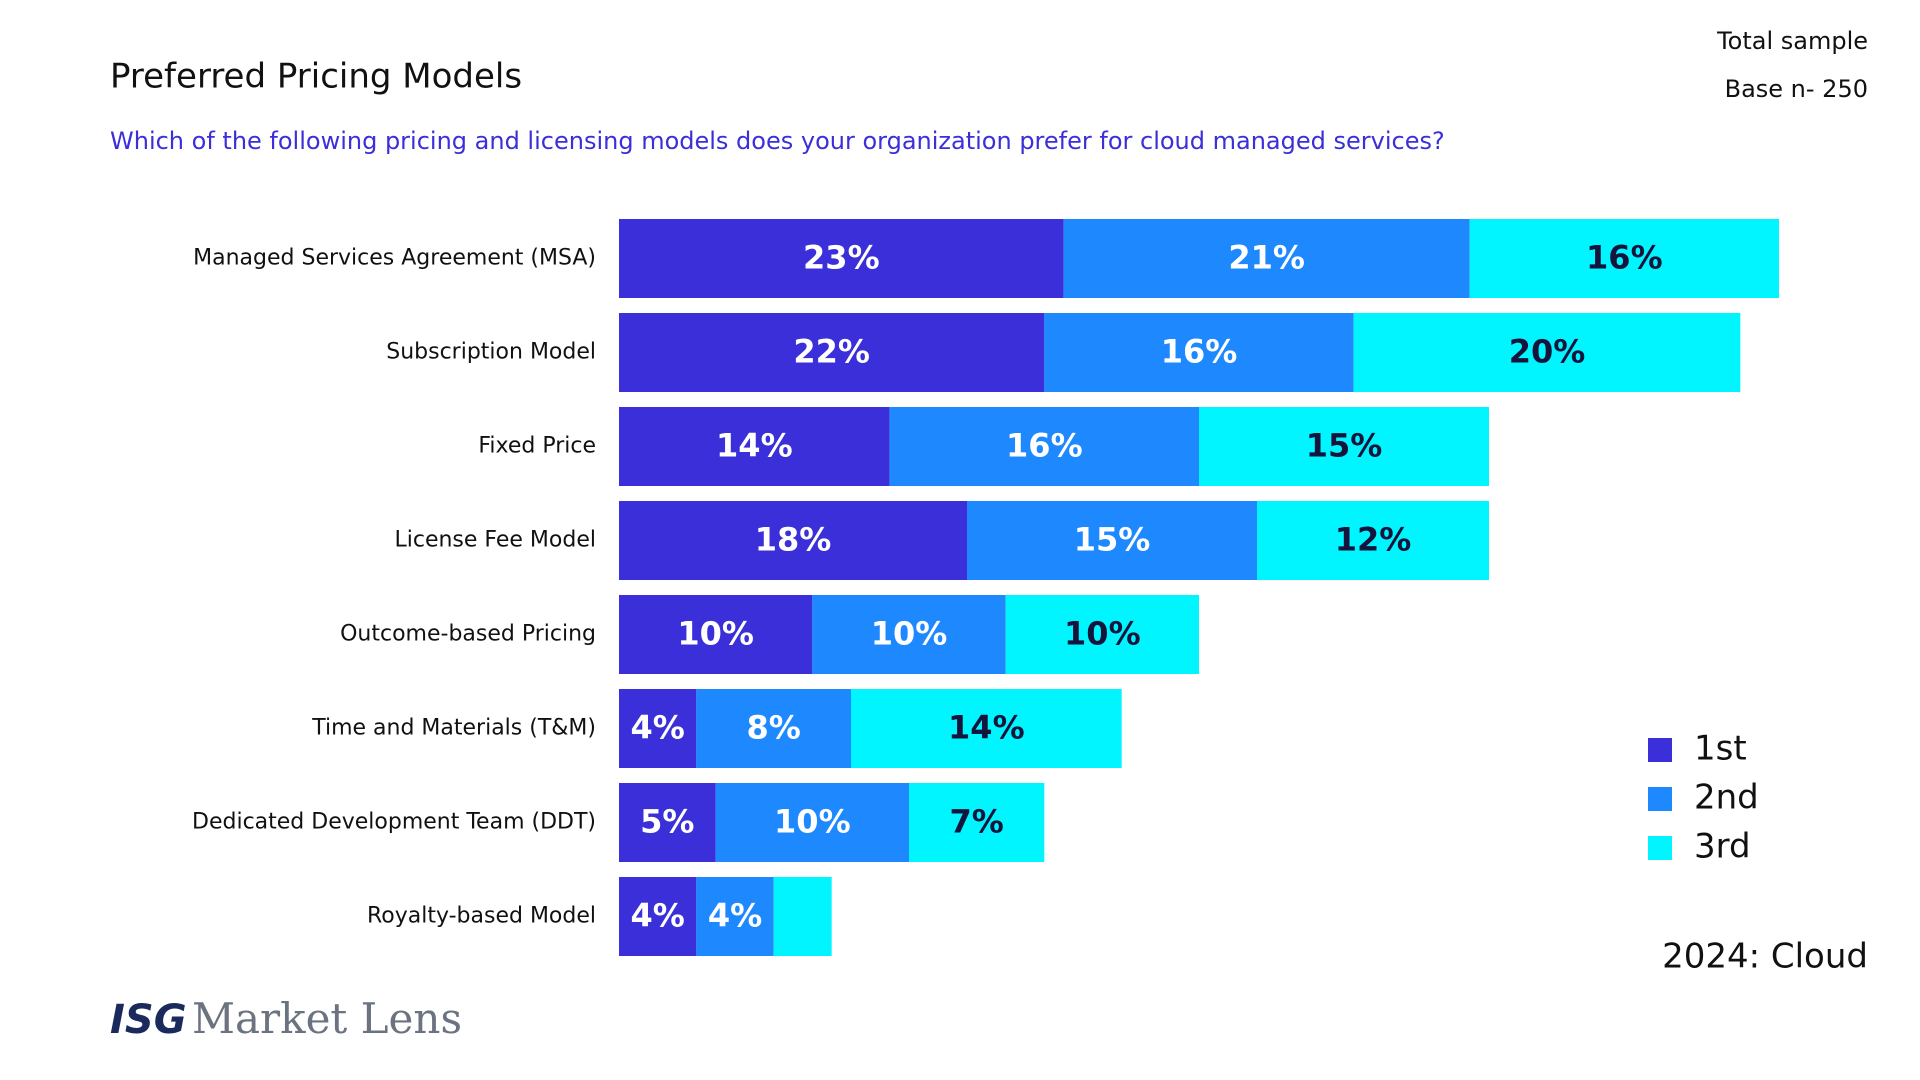  Describe the element at coordinates (1722, 847) in the screenshot. I see `legend-label: 3rd` at that location.